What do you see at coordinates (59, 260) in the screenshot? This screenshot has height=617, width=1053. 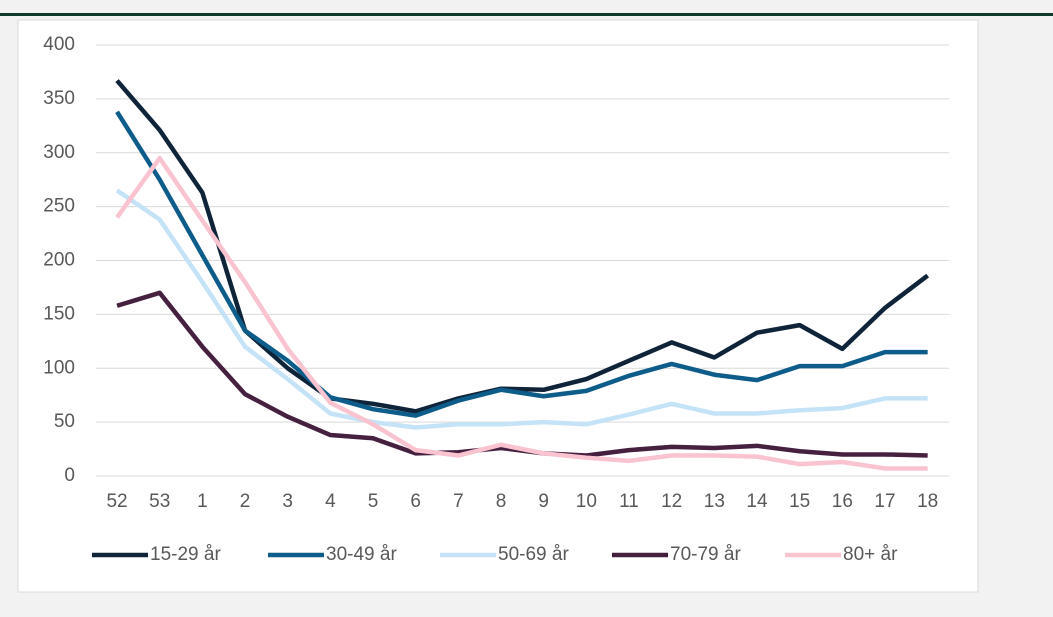 I see `y-tick-label: 200` at bounding box center [59, 260].